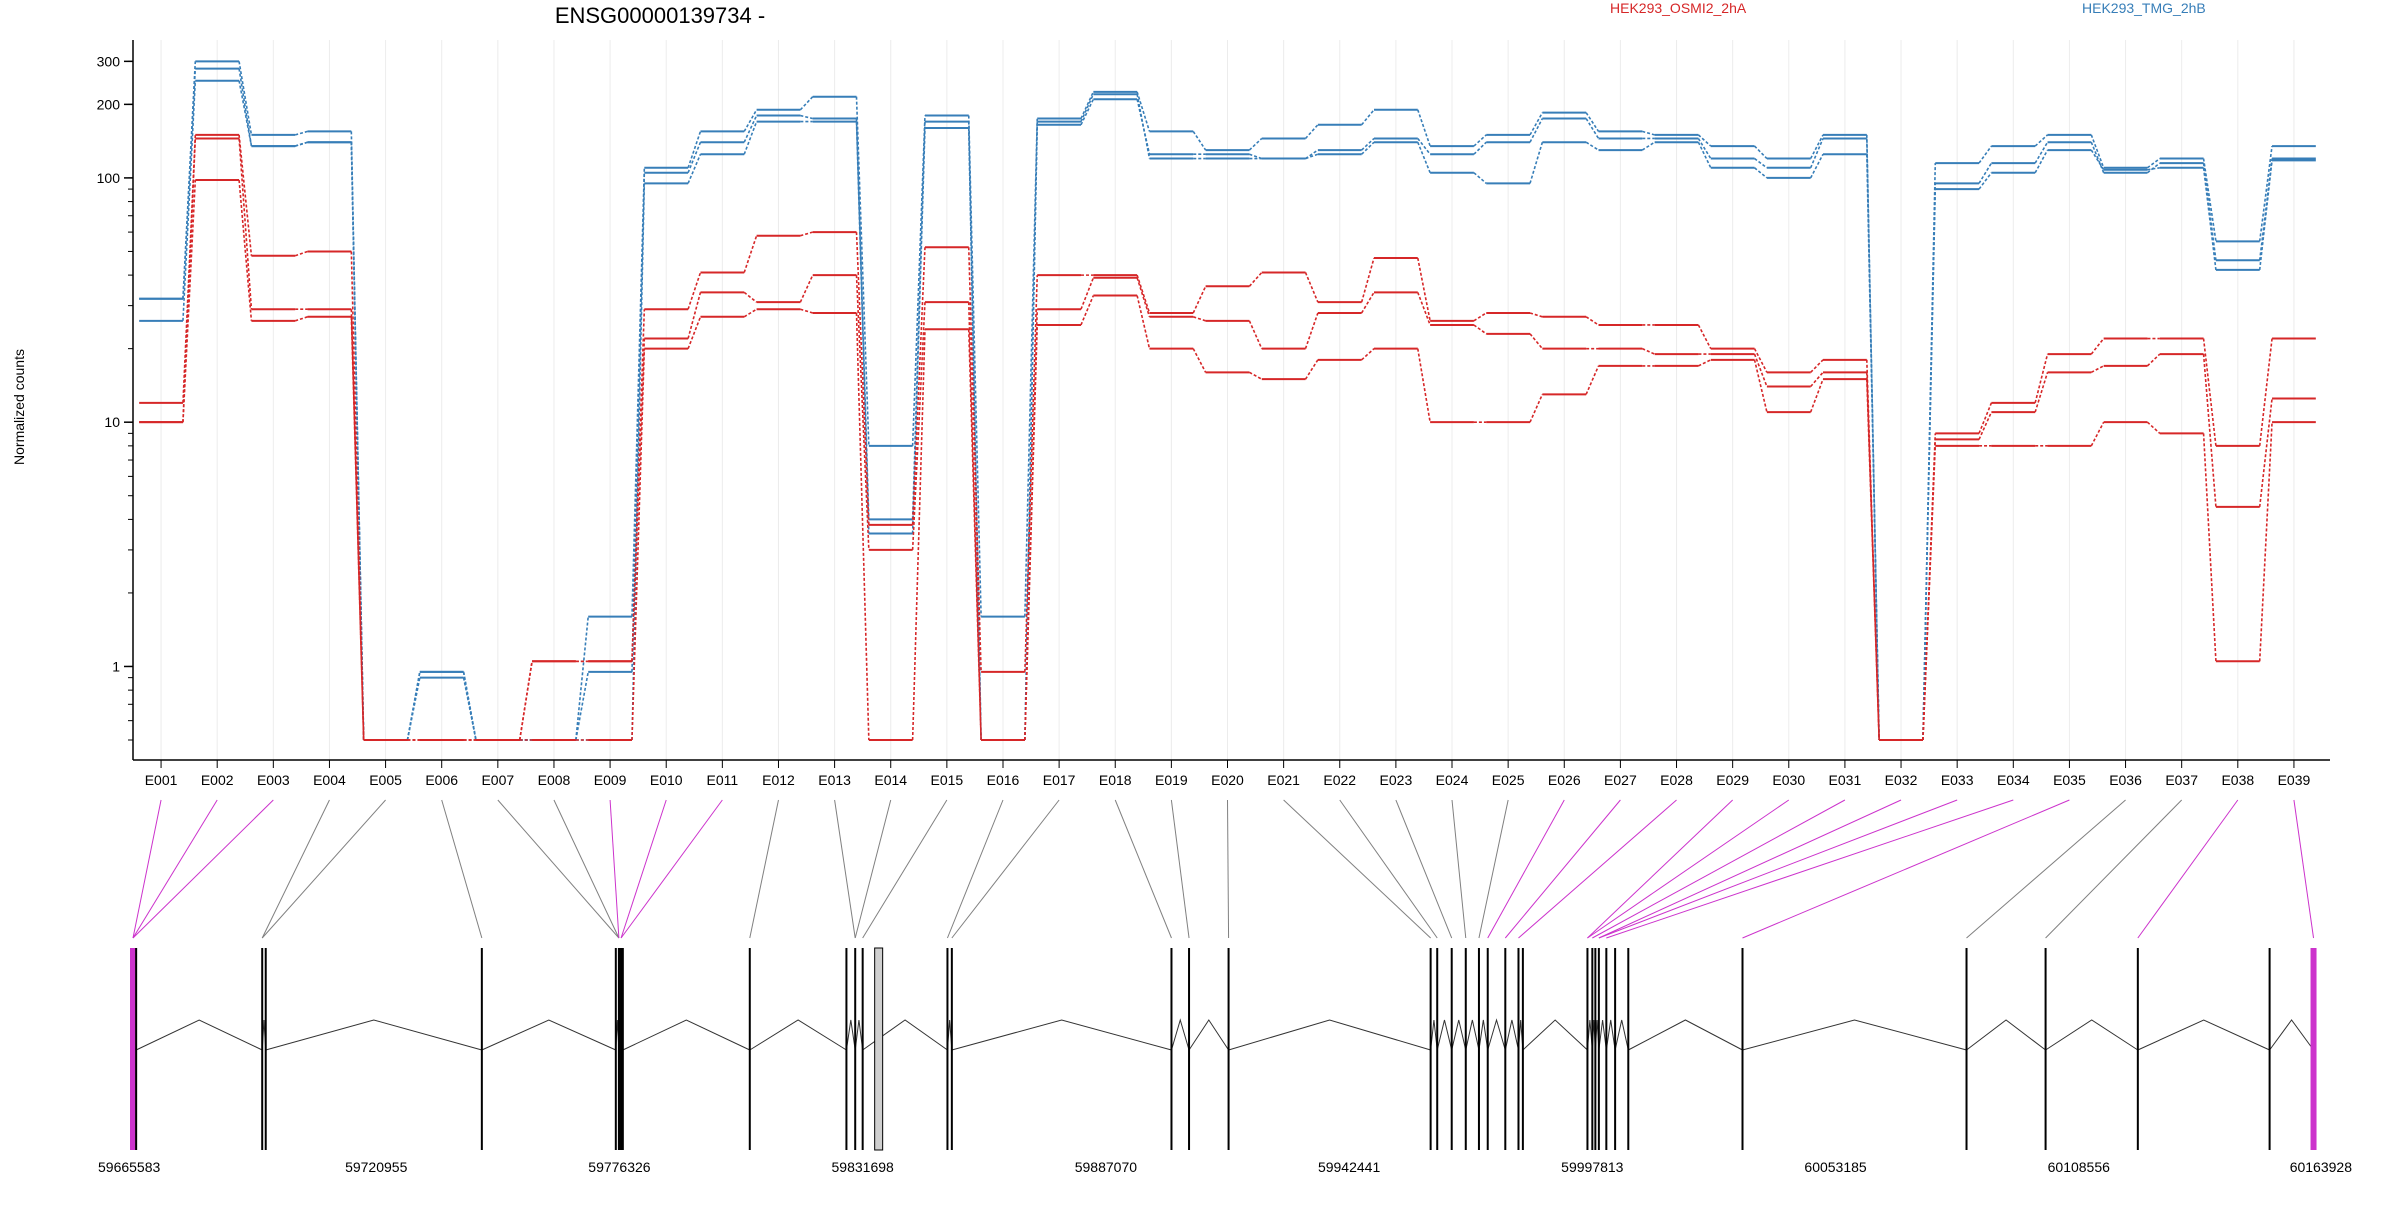 The height and width of the screenshot is (1205, 2400). I want to click on x-tick-label: E035, so click(2069, 780).